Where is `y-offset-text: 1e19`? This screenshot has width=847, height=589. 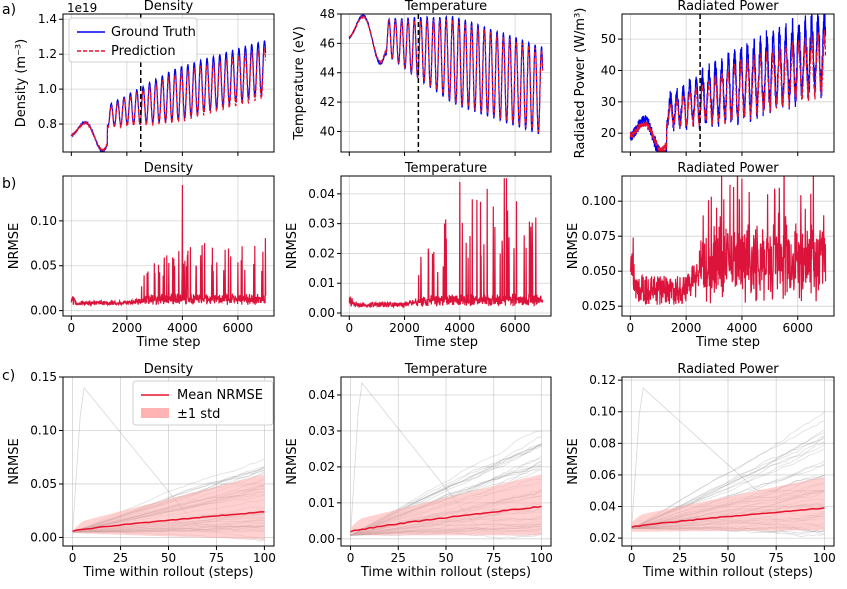 y-offset-text: 1e19 is located at coordinates (82, 8).